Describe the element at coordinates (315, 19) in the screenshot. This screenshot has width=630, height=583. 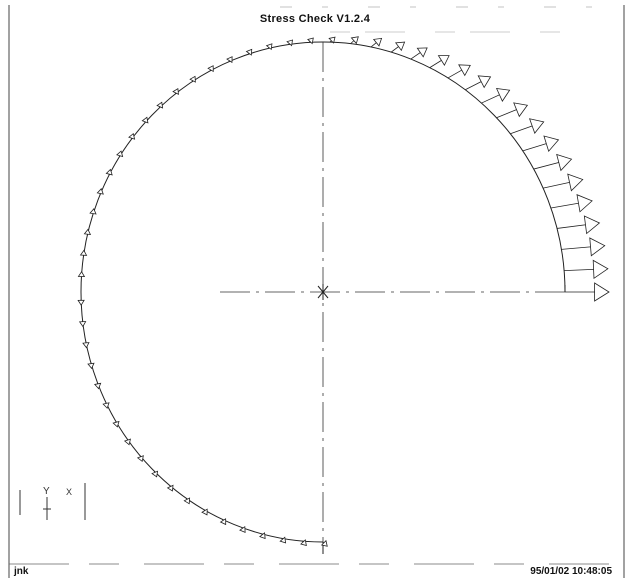
I see `window-title: Stress Check V1.2.4` at that location.